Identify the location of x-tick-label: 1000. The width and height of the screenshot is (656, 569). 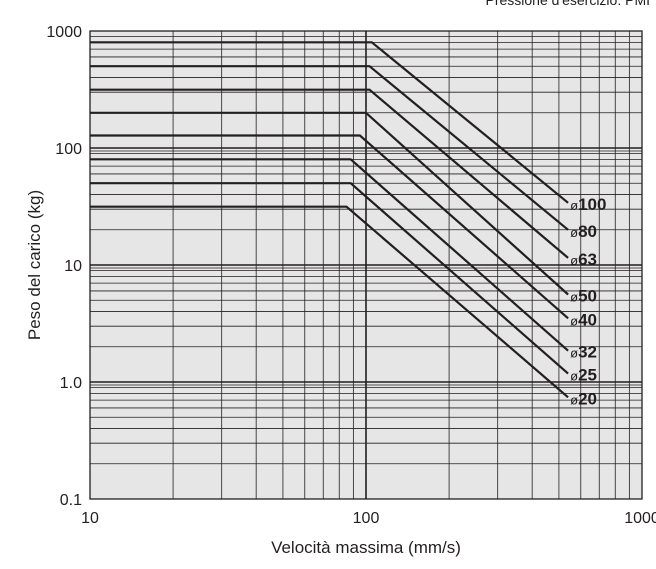
(640, 518).